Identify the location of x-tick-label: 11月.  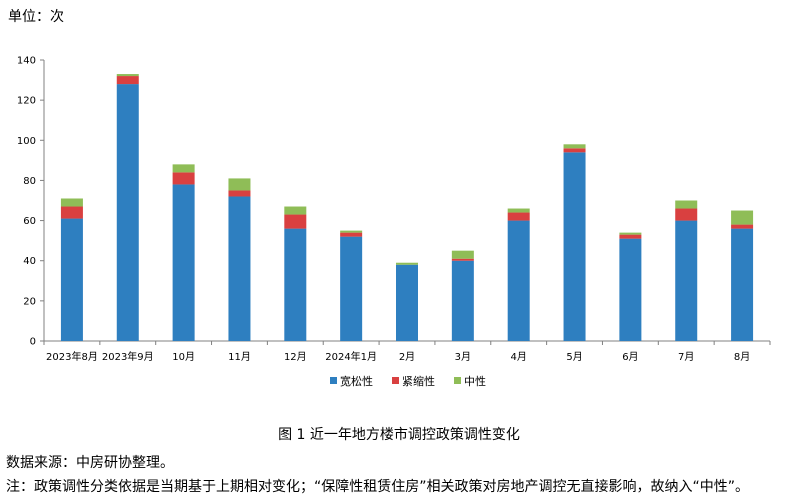
(239, 357).